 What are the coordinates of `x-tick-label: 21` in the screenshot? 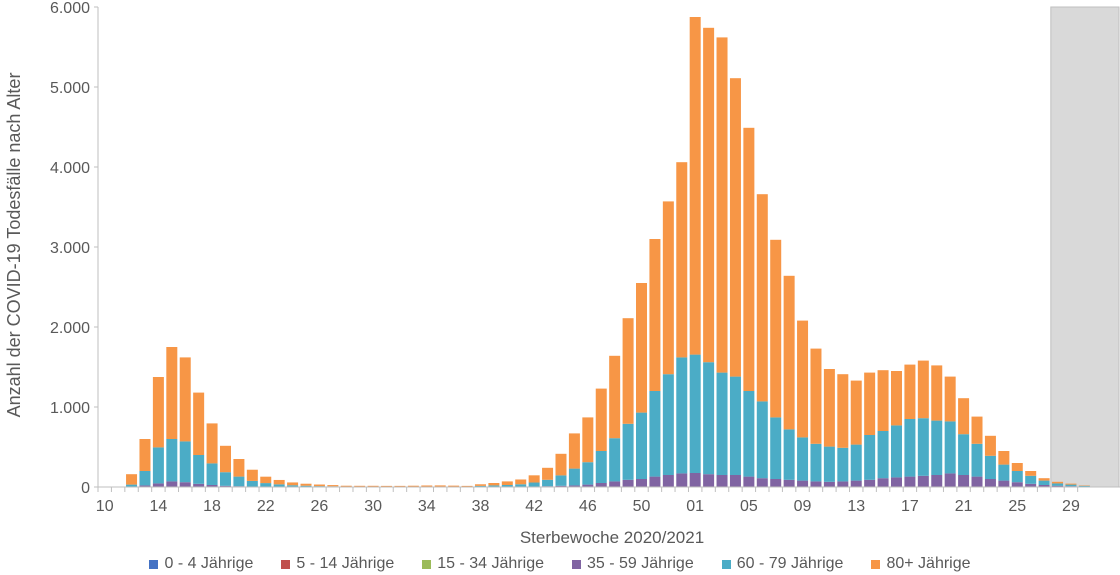 It's located at (964, 506).